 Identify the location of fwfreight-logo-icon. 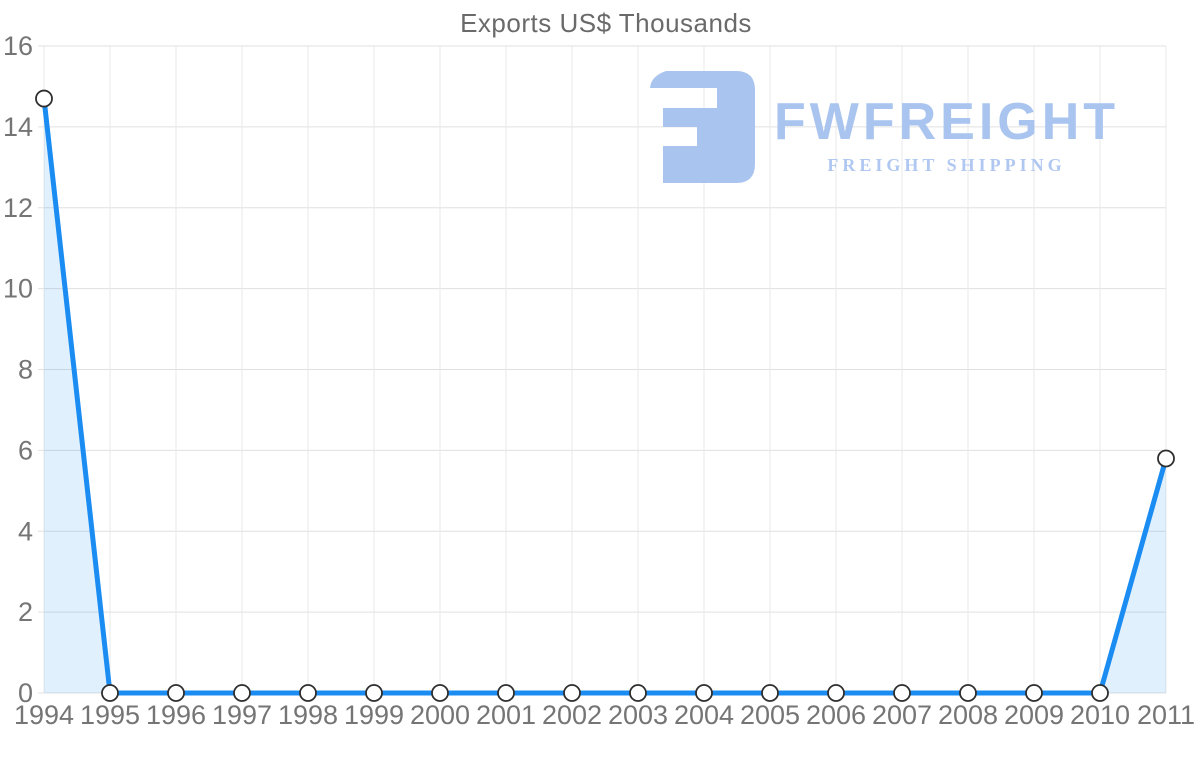
(702, 127).